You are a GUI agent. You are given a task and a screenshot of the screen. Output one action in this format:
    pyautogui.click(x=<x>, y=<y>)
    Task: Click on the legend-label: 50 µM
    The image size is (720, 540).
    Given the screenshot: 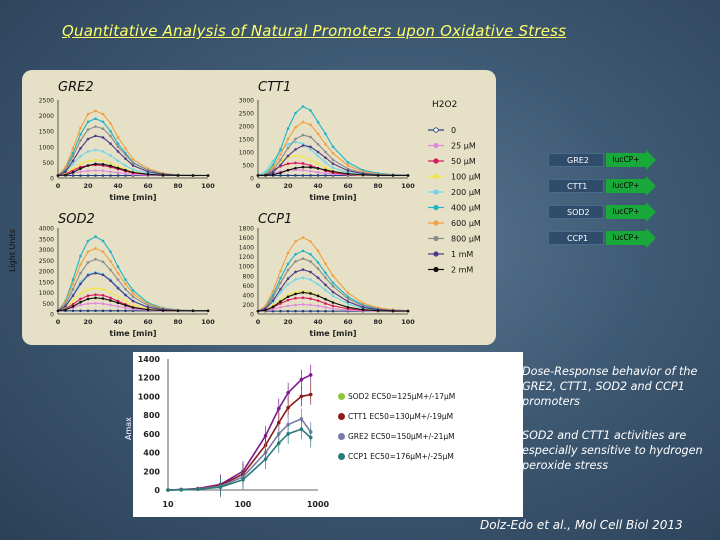 What is the action you would take?
    pyautogui.click(x=463, y=161)
    